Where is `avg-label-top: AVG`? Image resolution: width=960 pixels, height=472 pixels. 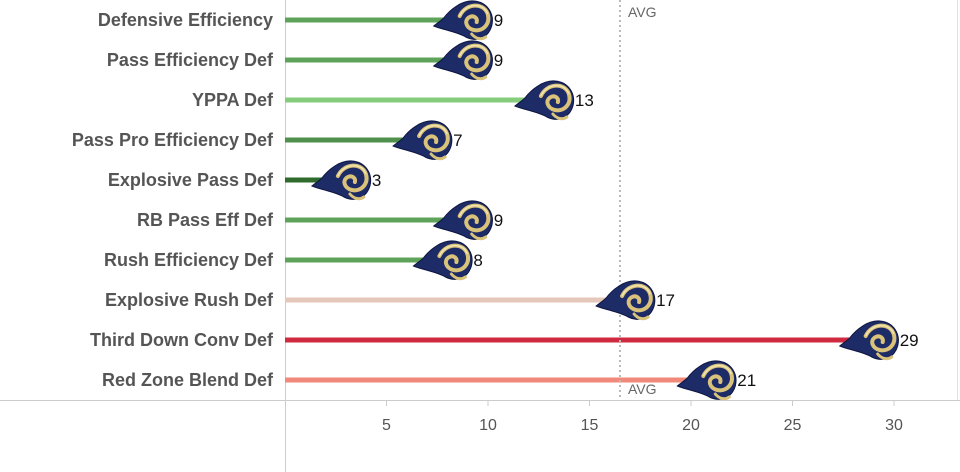
avg-label-top: AVG is located at coordinates (642, 12).